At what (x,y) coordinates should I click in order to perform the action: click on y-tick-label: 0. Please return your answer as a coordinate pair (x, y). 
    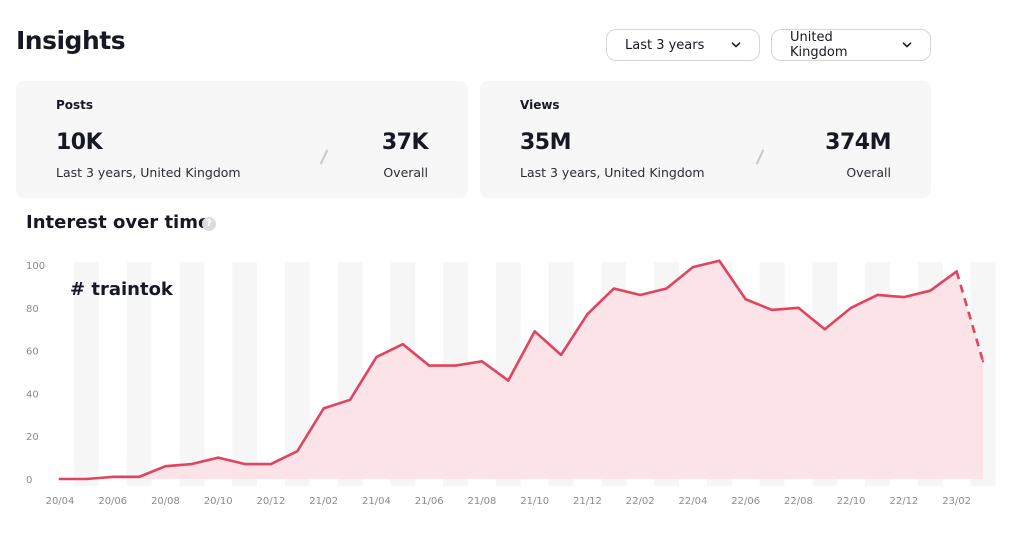
    Looking at the image, I should click on (29, 480).